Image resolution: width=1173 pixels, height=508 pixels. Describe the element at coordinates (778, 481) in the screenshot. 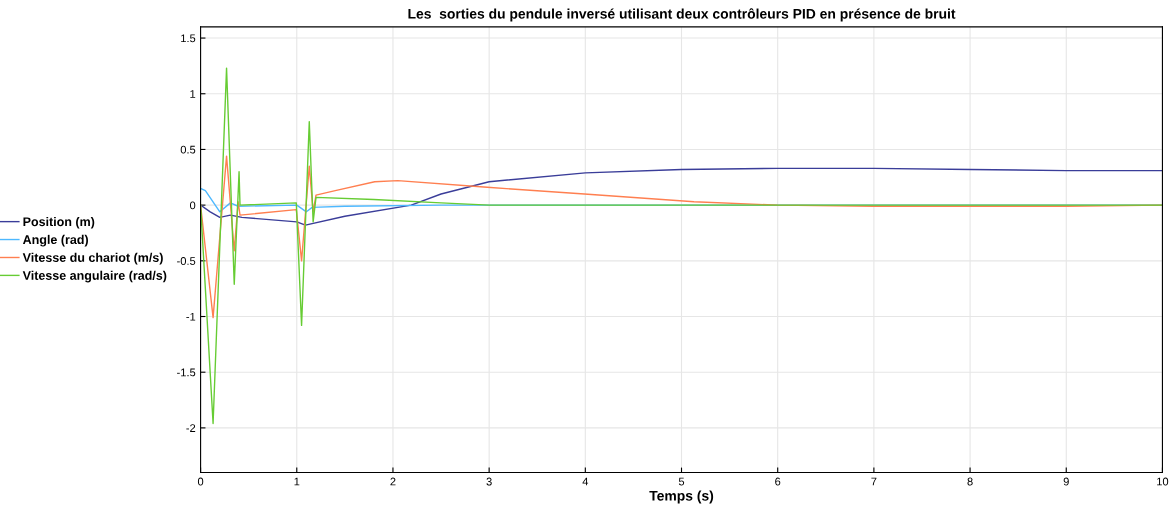

I see `x-tick-label: 6` at that location.